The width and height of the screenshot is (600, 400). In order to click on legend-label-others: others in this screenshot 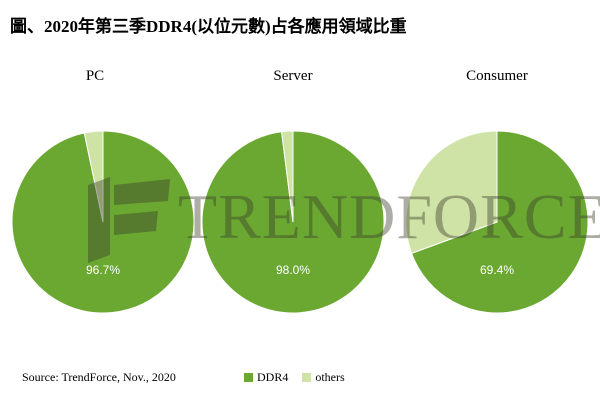, I will do `click(330, 377)`.